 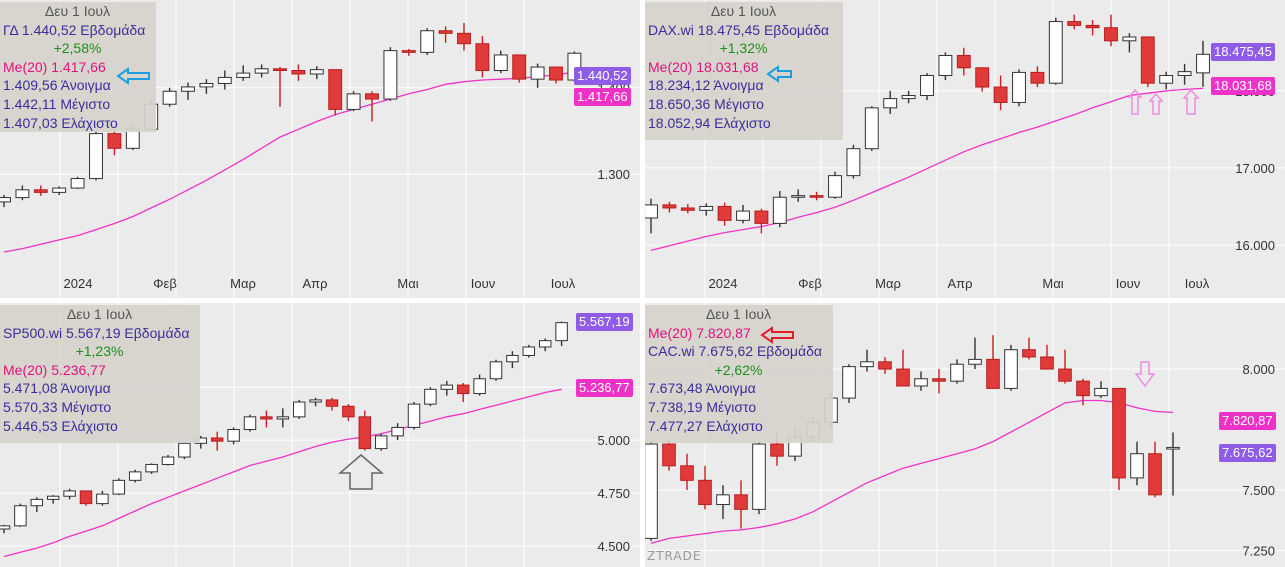 What do you see at coordinates (1243, 86) in the screenshot?
I see `dax-ma-badge: 18.031,68` at bounding box center [1243, 86].